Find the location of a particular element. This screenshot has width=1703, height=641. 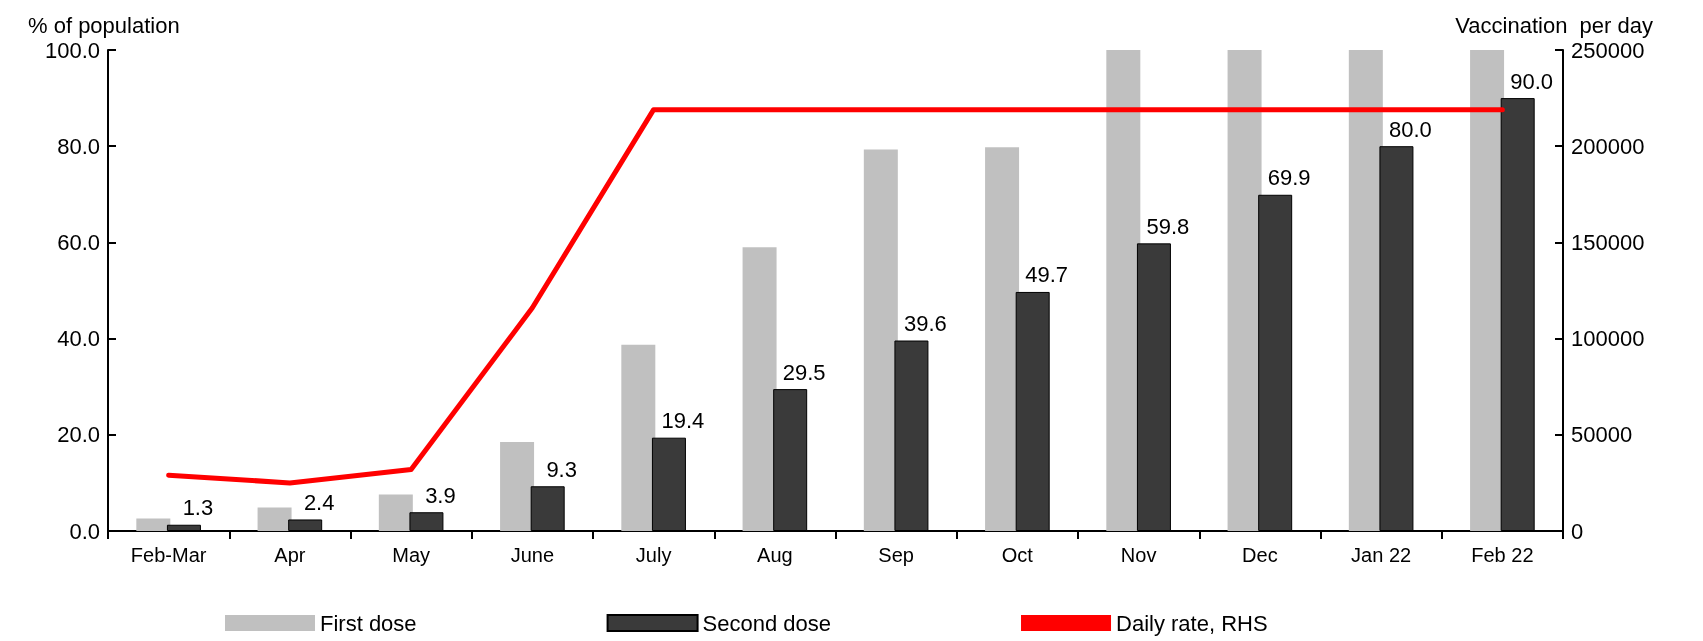

x-tick-label: Oct is located at coordinates (1017, 555).